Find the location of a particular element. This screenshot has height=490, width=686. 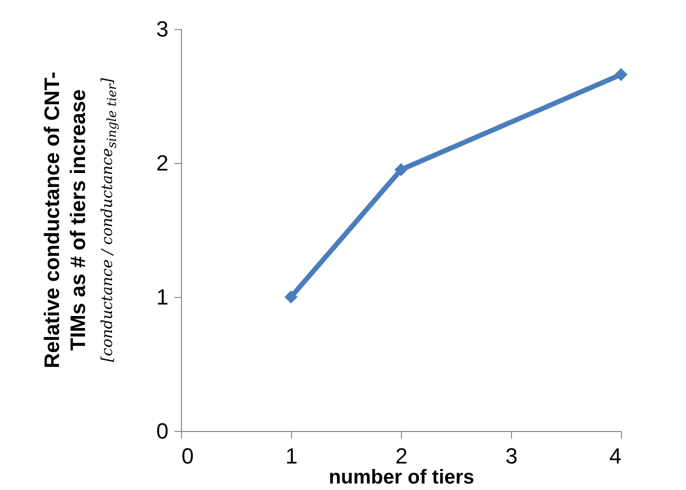

x-tick-label: 2 is located at coordinates (401, 456).